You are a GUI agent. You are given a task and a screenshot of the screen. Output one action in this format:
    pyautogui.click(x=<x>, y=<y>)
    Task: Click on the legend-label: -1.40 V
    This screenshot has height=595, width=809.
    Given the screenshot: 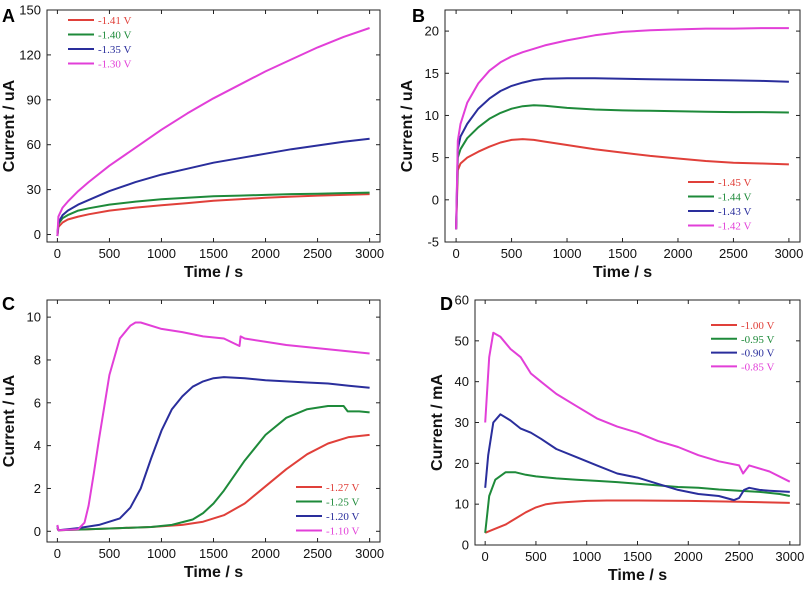 What is the action you would take?
    pyautogui.click(x=114, y=36)
    